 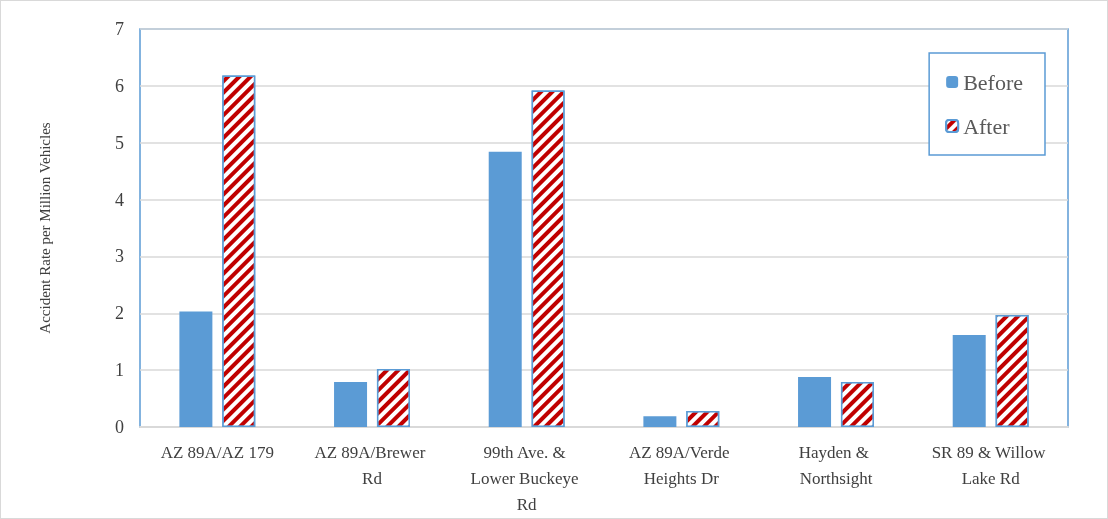 What do you see at coordinates (990, 465) in the screenshot?
I see `x-tick-label: SR 89 & Willow Lake Rd` at bounding box center [990, 465].